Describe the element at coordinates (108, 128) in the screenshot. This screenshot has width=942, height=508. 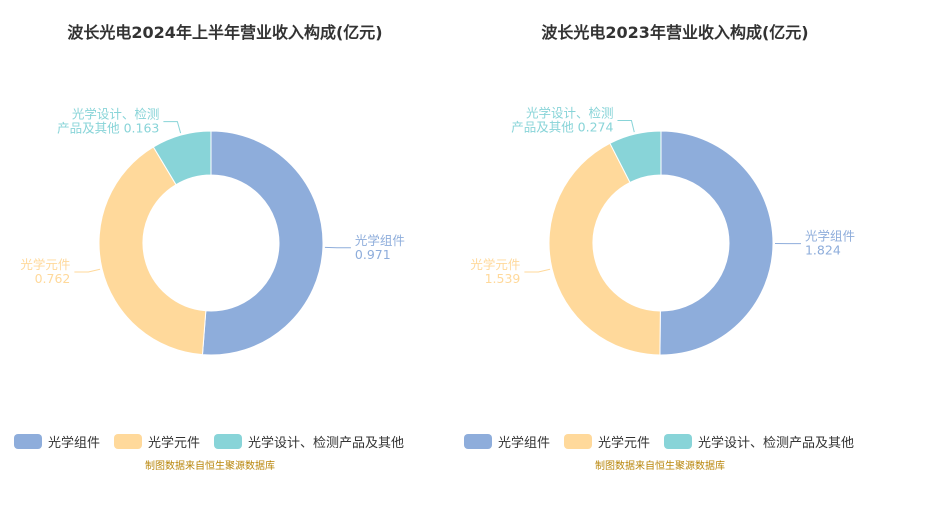
I see `data-label-2: 产品及其他 0.163` at that location.